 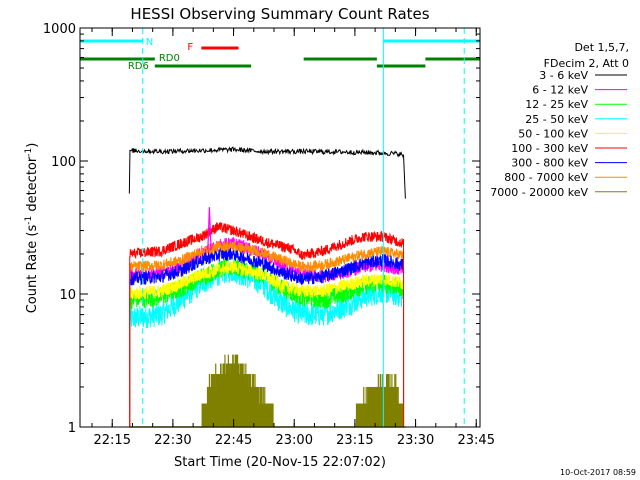 What do you see at coordinates (32, 186) in the screenshot?
I see `y-axis-label-mid: detector` at bounding box center [32, 186].